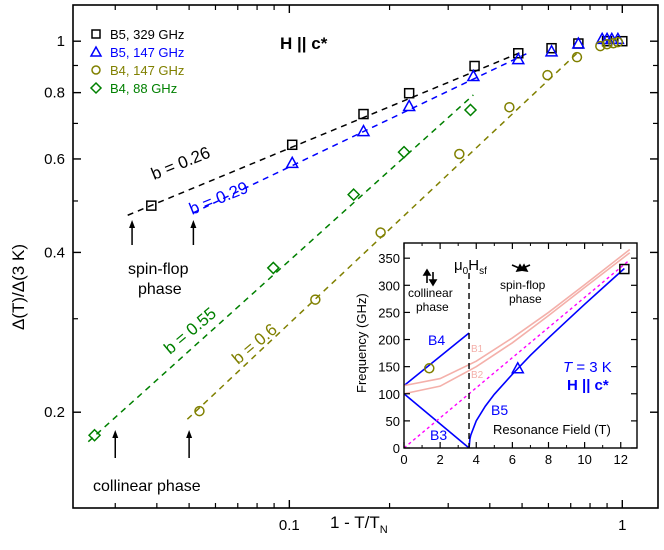 The height and width of the screenshot is (550, 664). I want to click on legend-marker-square, so click(96, 34).